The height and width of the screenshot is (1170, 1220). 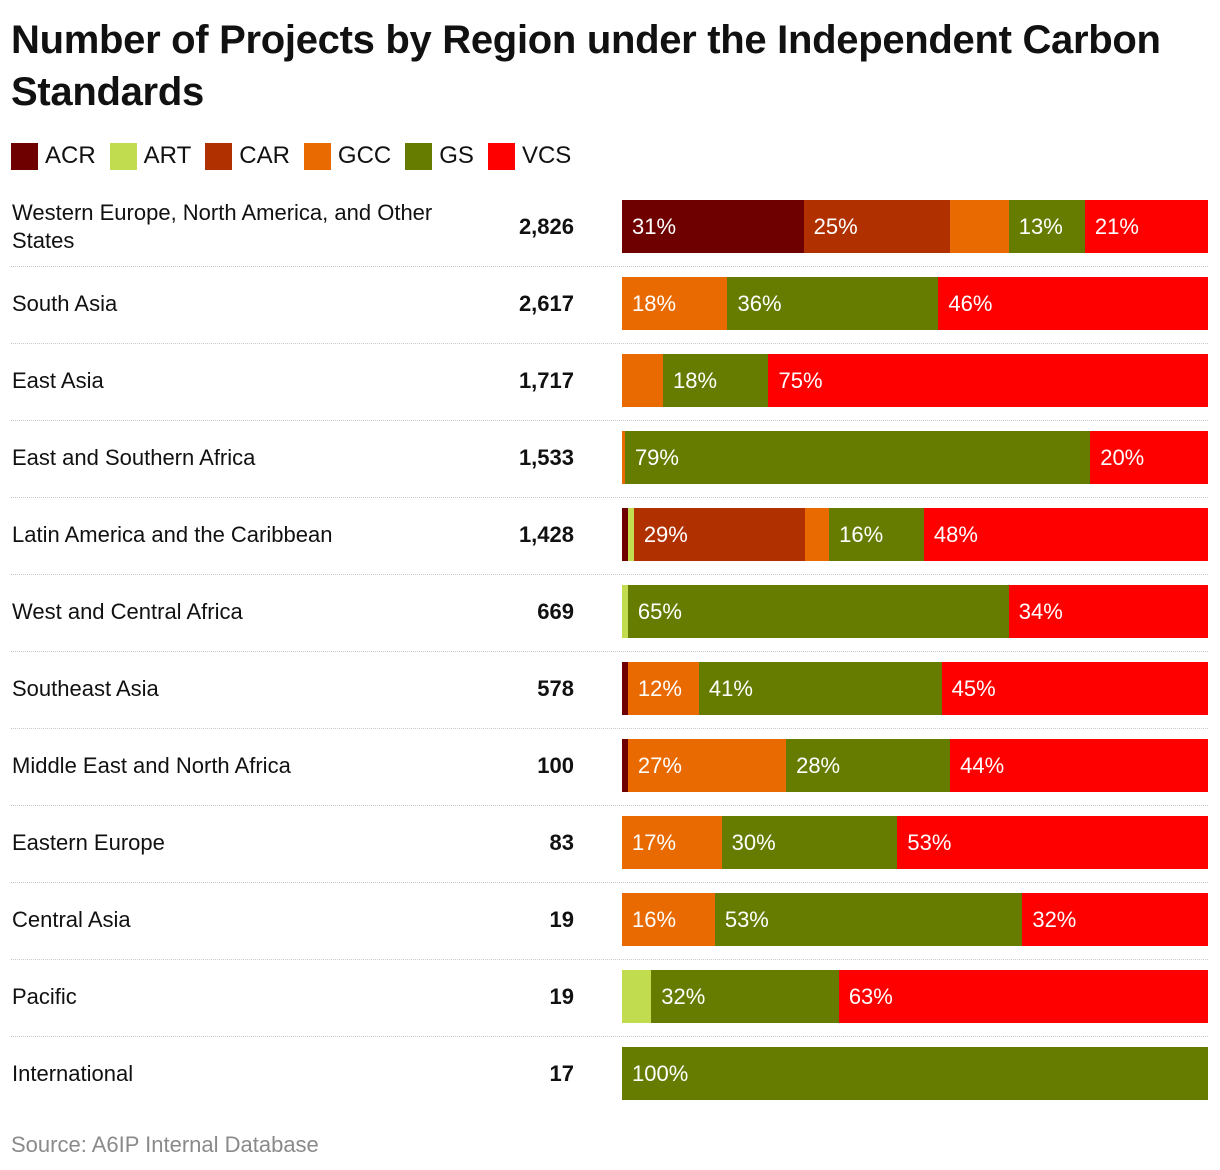 I want to click on chart-row: Eastern Europe 83 17% 30% 53%, so click(x=609, y=844).